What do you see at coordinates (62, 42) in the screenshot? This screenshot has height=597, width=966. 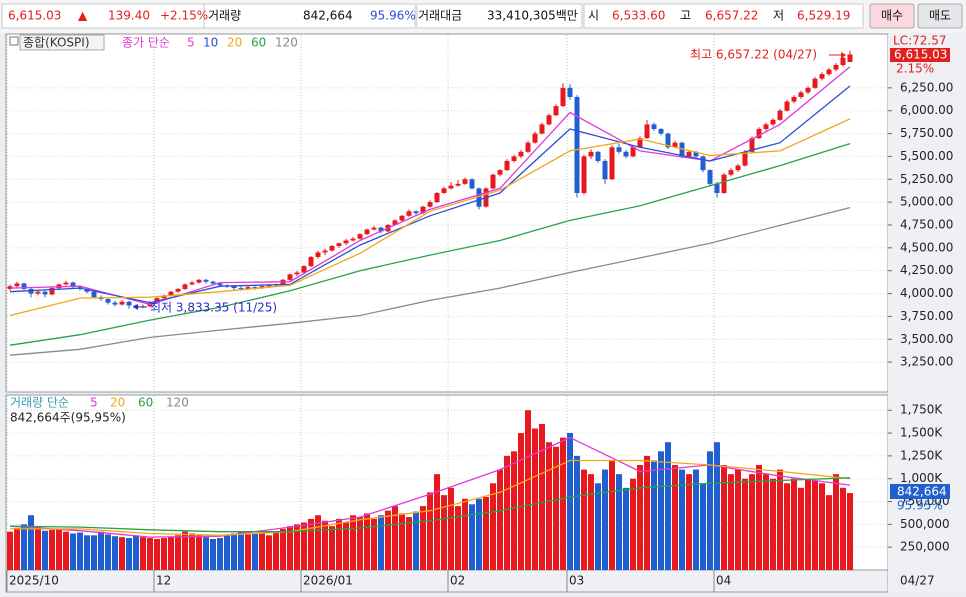 I see `legend-box` at bounding box center [62, 42].